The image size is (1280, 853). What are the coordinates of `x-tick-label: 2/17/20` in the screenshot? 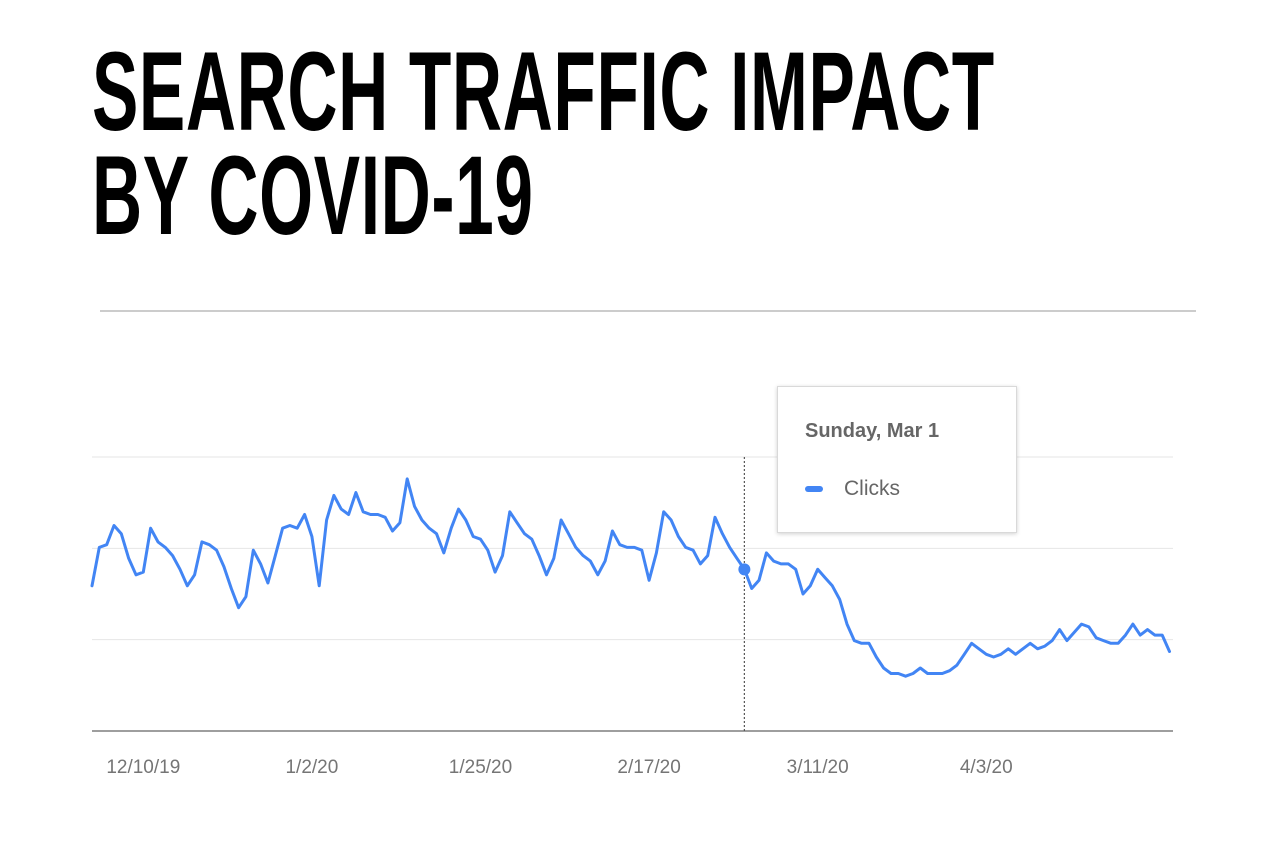 It's located at (648, 767).